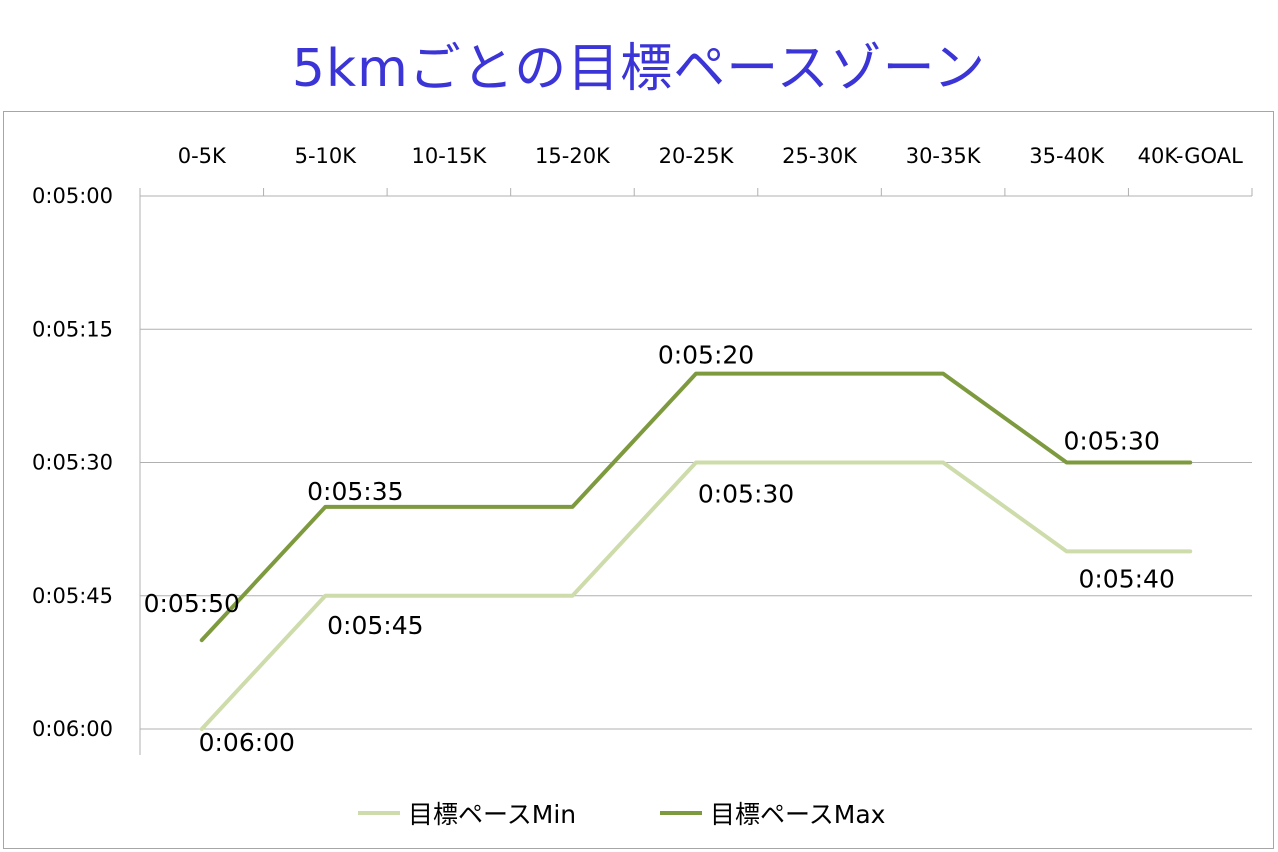  What do you see at coordinates (1190, 156) in the screenshot?
I see `x-category-label: 40K-GOAL` at bounding box center [1190, 156].